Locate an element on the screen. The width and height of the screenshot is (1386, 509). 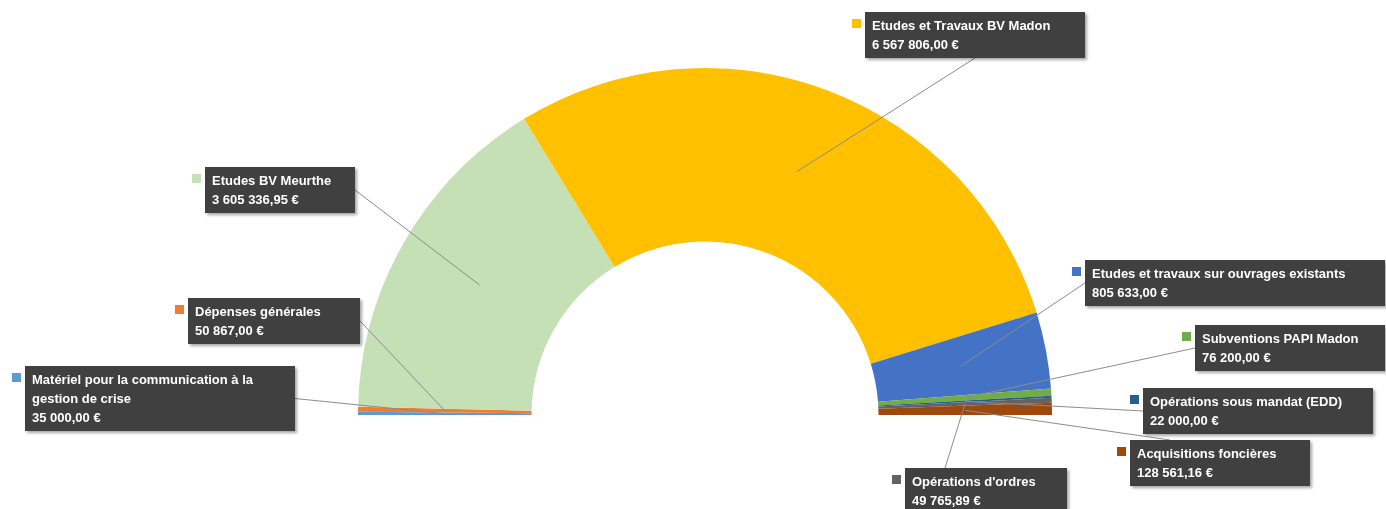
legend-label: Etudes et Travaux BV Madon is located at coordinates (961, 25).